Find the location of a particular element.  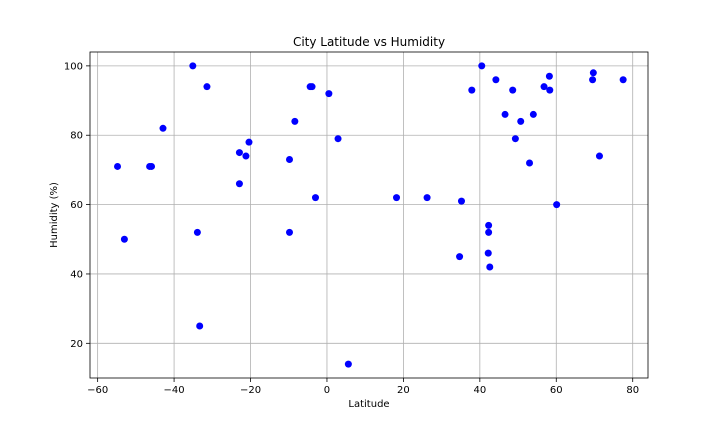

y-tick-label: 80 is located at coordinates (76, 136).